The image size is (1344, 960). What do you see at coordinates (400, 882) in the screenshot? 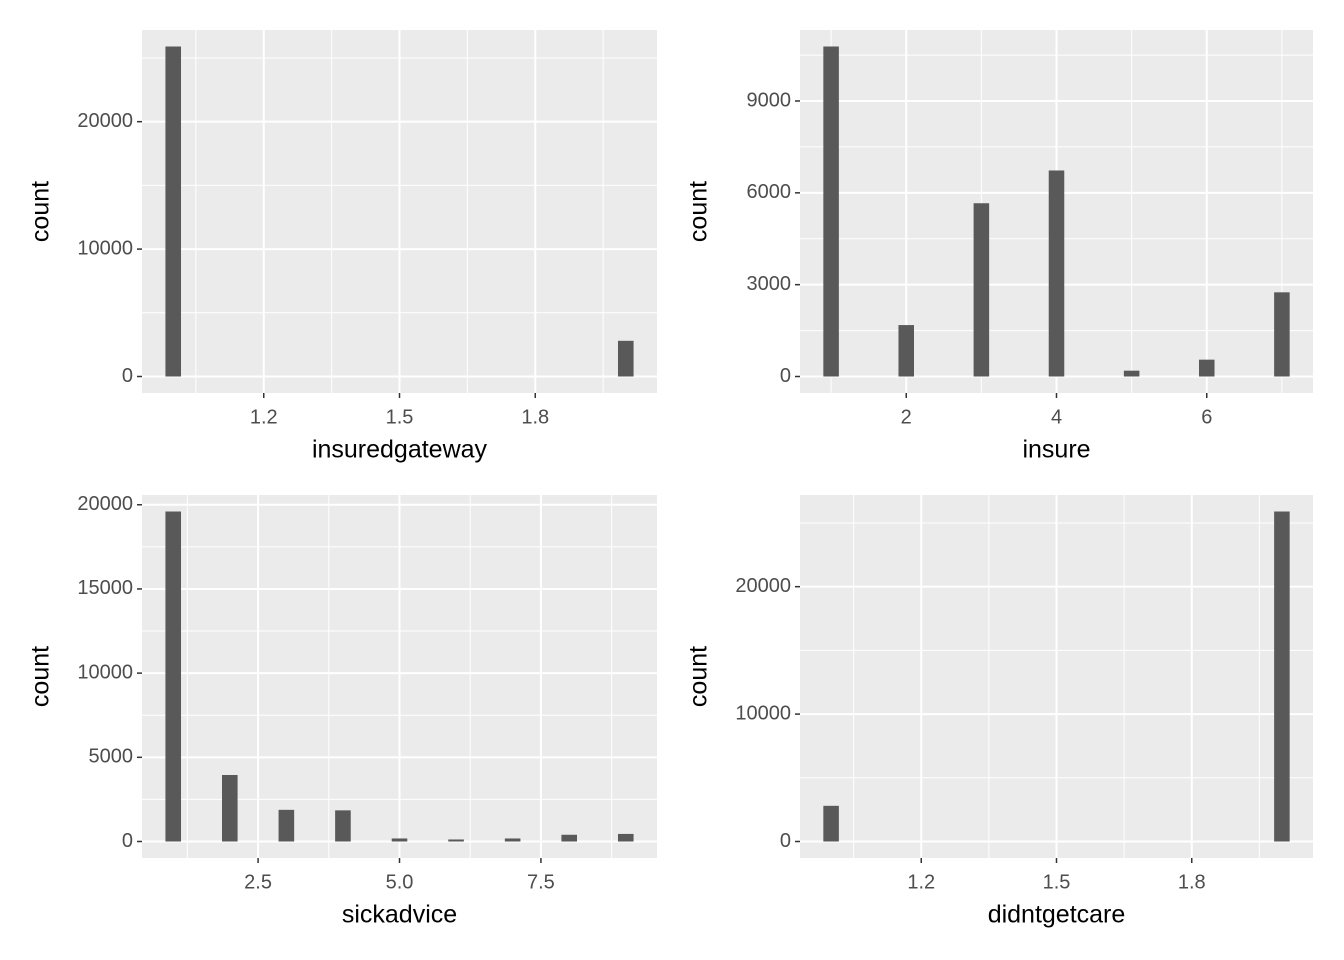
I see `x-tick-label: 5.0` at bounding box center [400, 882].